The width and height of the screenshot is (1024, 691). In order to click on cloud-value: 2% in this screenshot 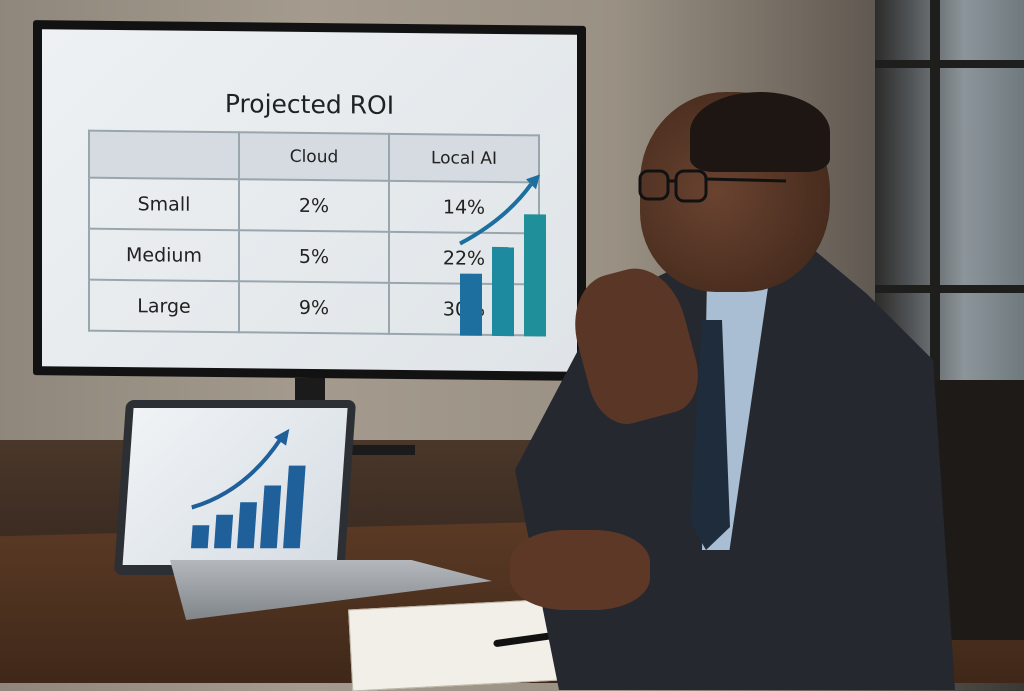, I will do `click(314, 205)`.